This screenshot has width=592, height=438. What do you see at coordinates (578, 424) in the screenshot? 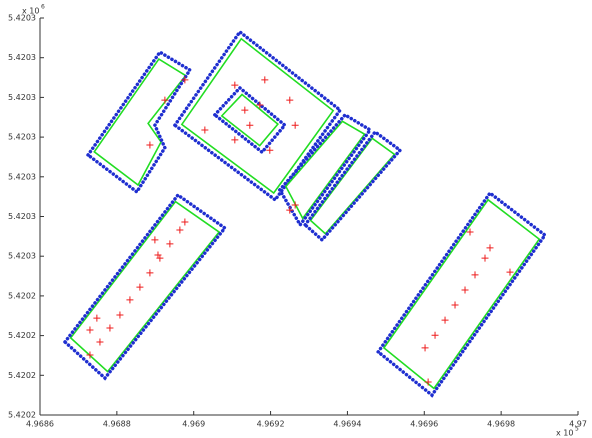
I see `x-tick-label: 4.97` at bounding box center [578, 424].